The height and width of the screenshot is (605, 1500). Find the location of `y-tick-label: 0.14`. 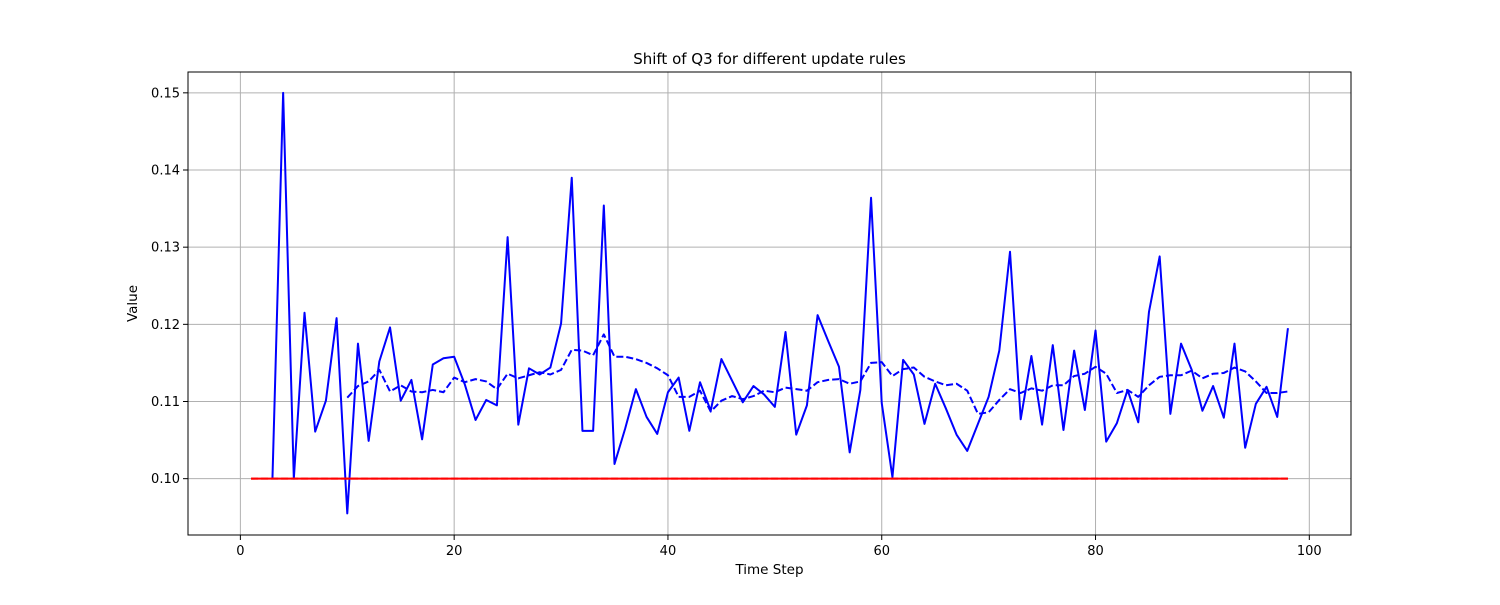

y-tick-label: 0.14 is located at coordinates (165, 171).